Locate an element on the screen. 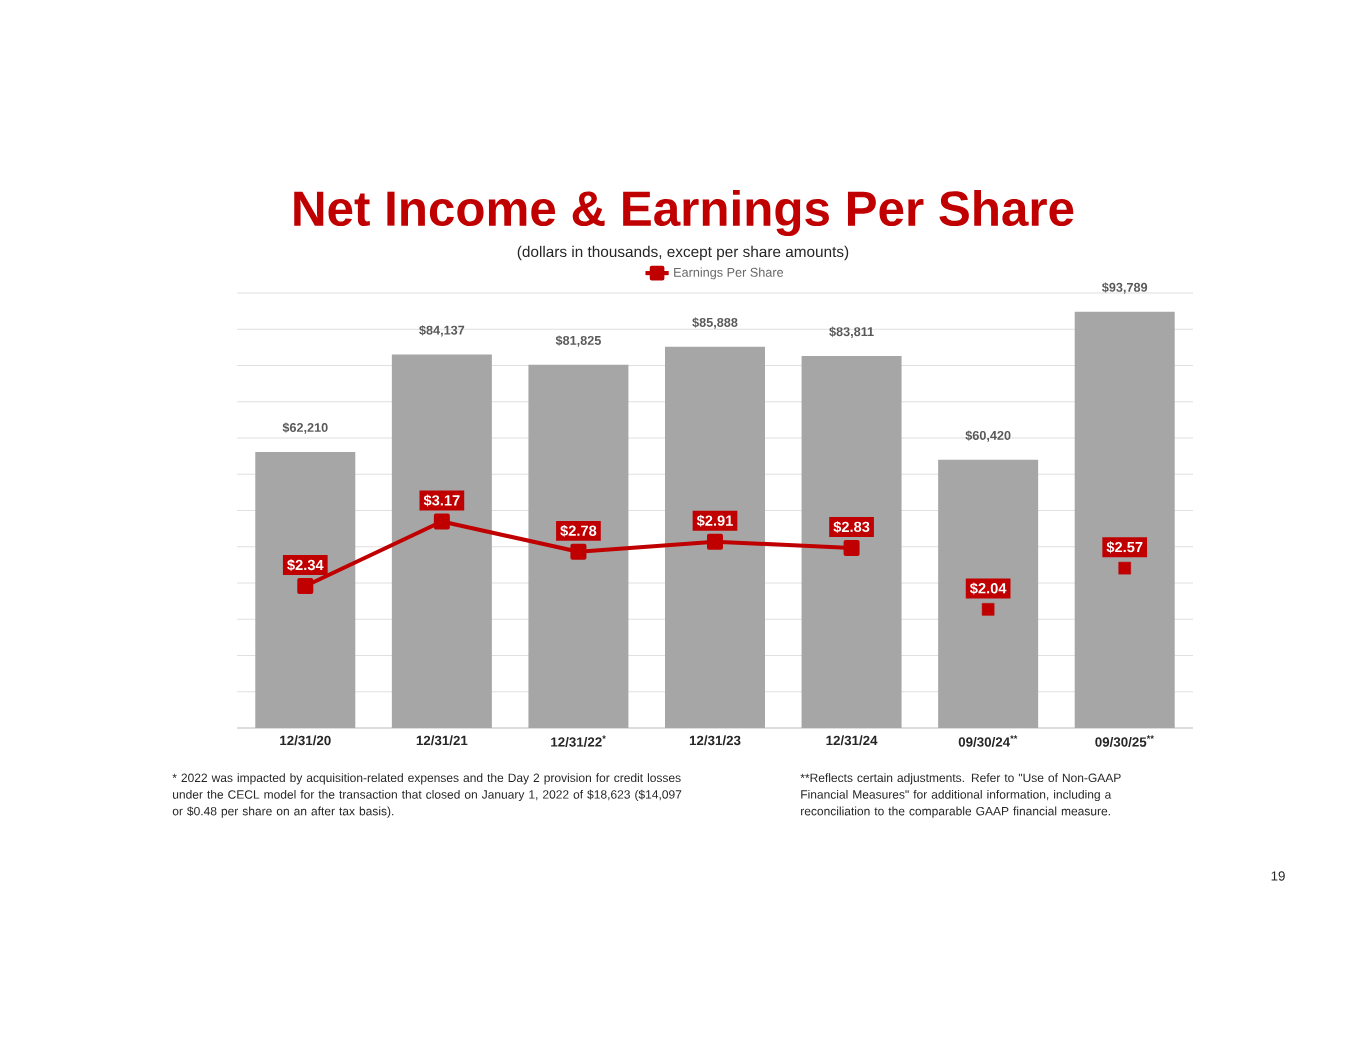 Image resolution: width=1365 pixels, height=1055 pixels. text: * 2022 was impacted by acquisition-related expenses and the Day 2 provision for credit losses under the CECL model for the transaction that closed on January 1, 2022 of $18,623 ($14,097 or $0.48 per share on an after tax basis). is located at coordinates (427, 795).